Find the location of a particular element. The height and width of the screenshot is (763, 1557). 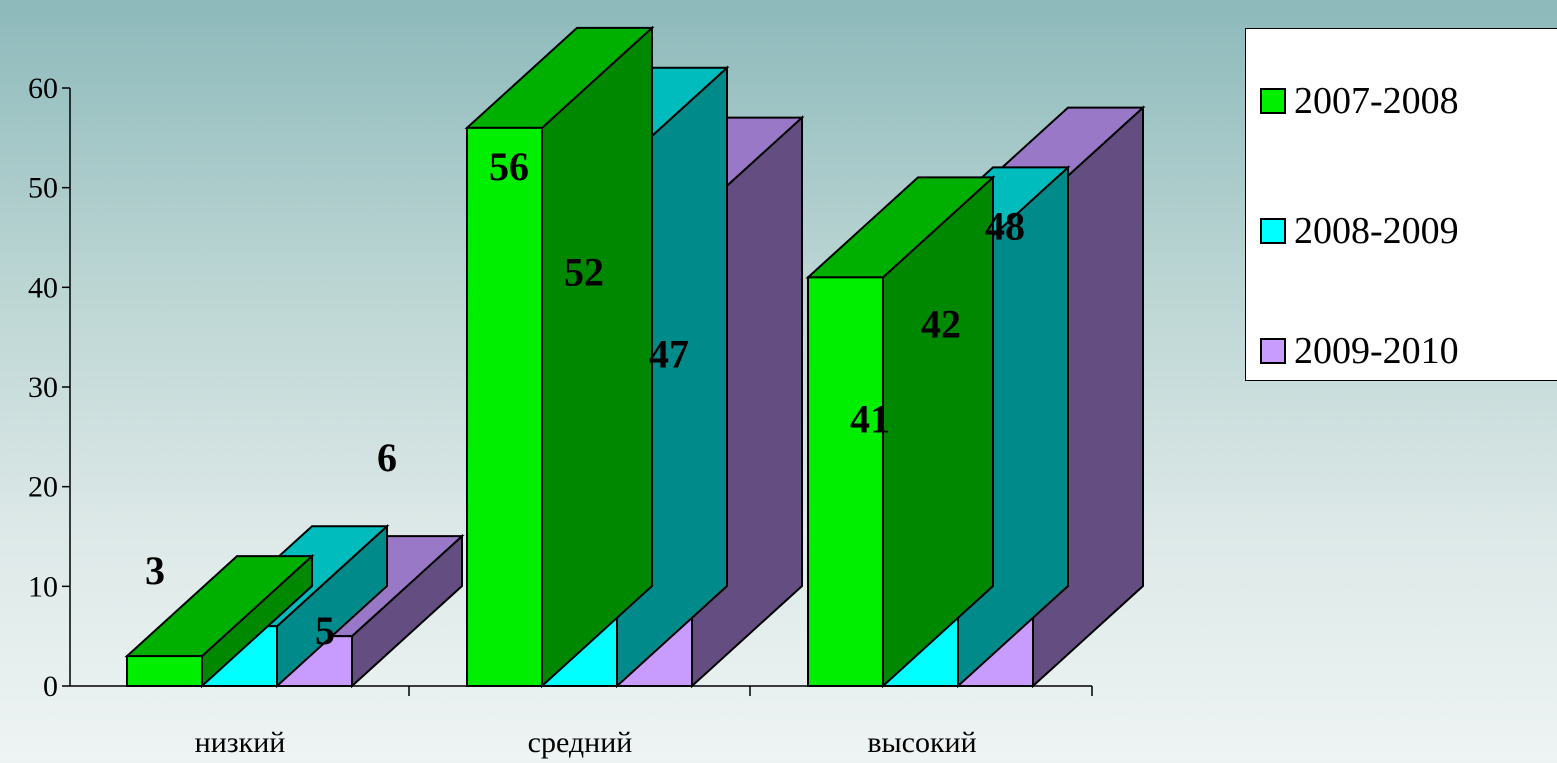

legend-item-2007-2008: 2007-2008 is located at coordinates (1359, 101).